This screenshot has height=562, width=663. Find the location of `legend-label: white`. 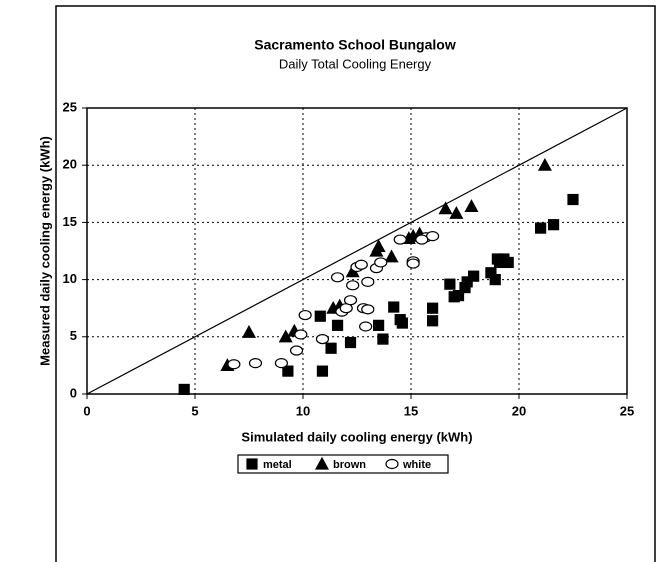

legend-label: white is located at coordinates (416, 465).